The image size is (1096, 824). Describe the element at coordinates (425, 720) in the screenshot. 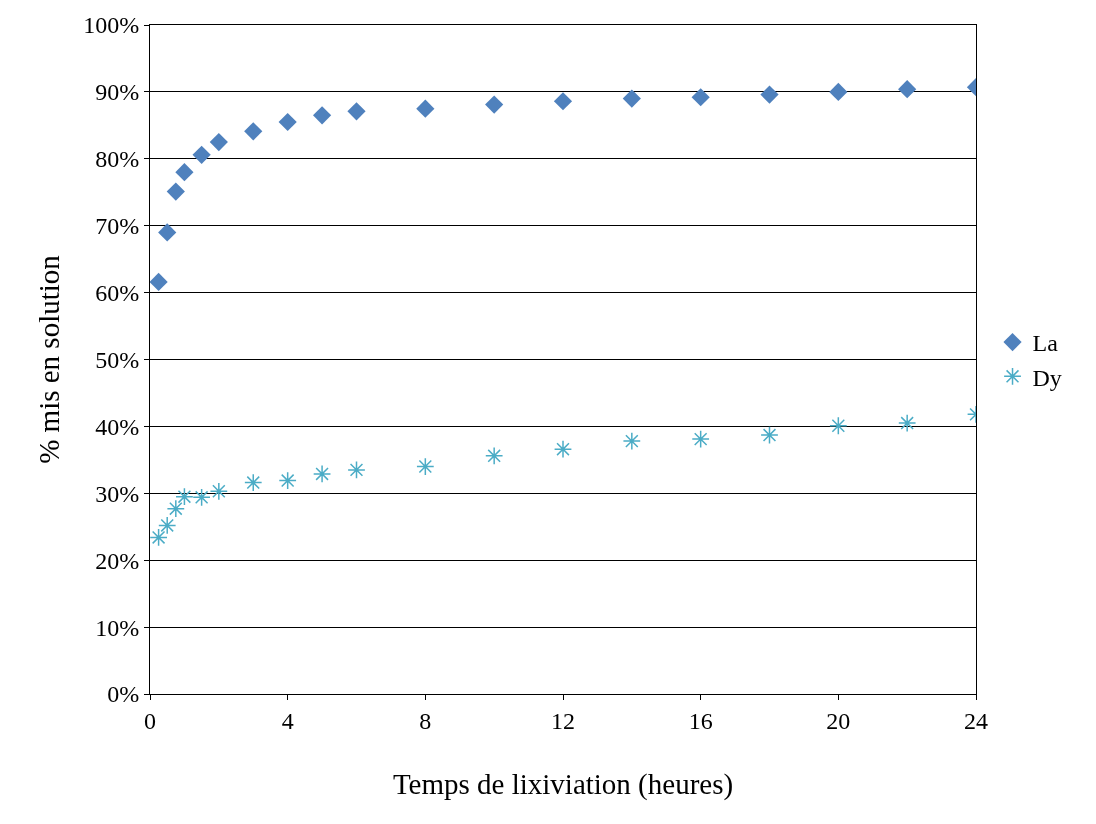

I see `x-tick-label: 8` at that location.